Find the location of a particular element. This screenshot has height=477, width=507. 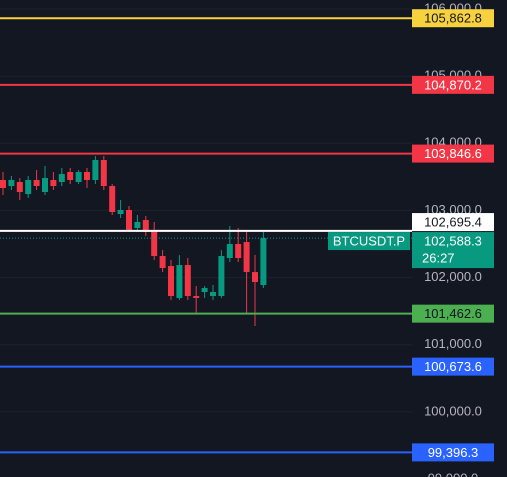

last-price-bg is located at coordinates (453, 250).